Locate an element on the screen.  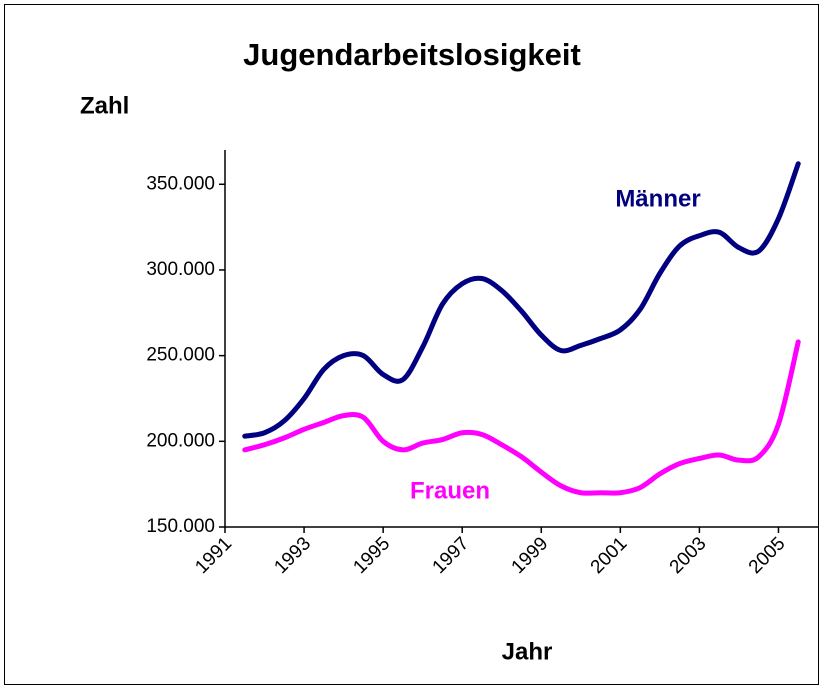
y-tick-label: 250.000 is located at coordinates (180, 355).